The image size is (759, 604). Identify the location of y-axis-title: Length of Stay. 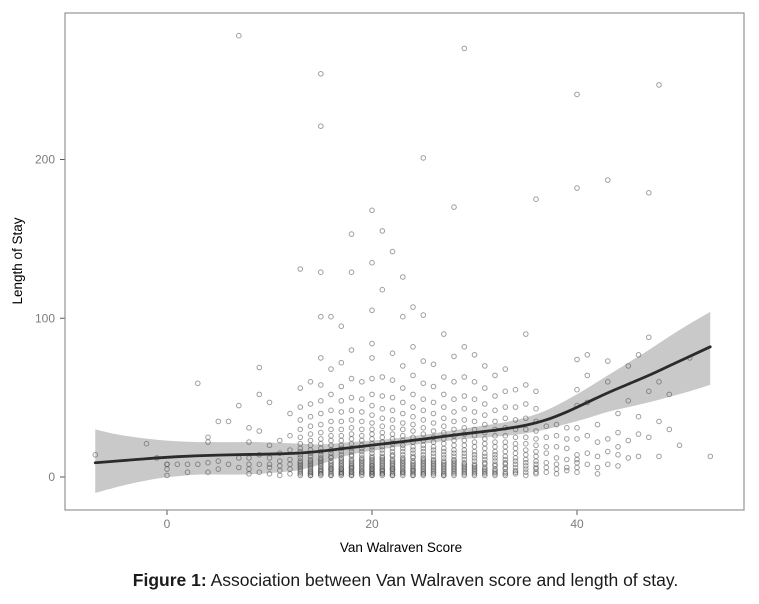
(17, 260).